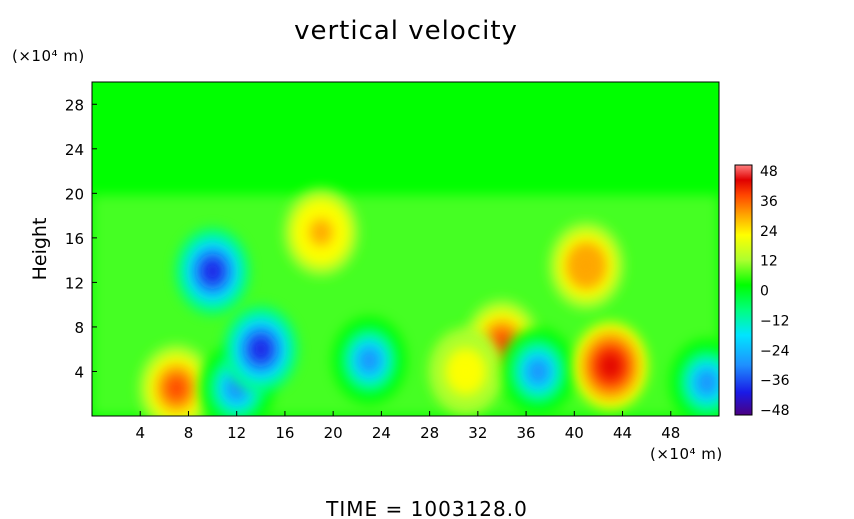  What do you see at coordinates (526, 433) in the screenshot?
I see `x-tick-label: 36` at bounding box center [526, 433].